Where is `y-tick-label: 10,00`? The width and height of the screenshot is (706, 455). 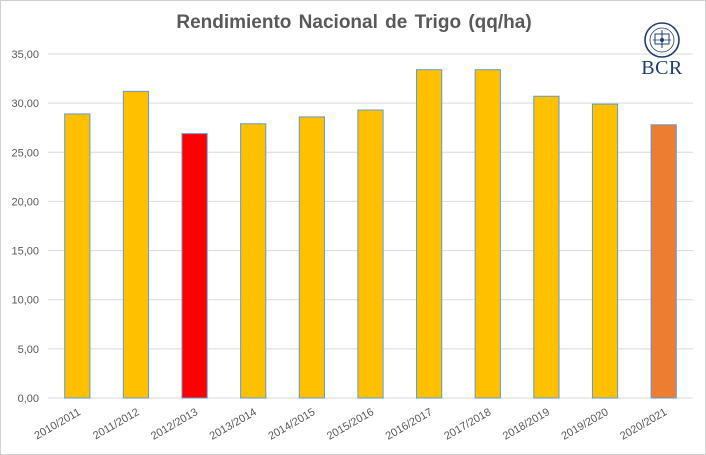 y-tick-label: 10,00 is located at coordinates (25, 301).